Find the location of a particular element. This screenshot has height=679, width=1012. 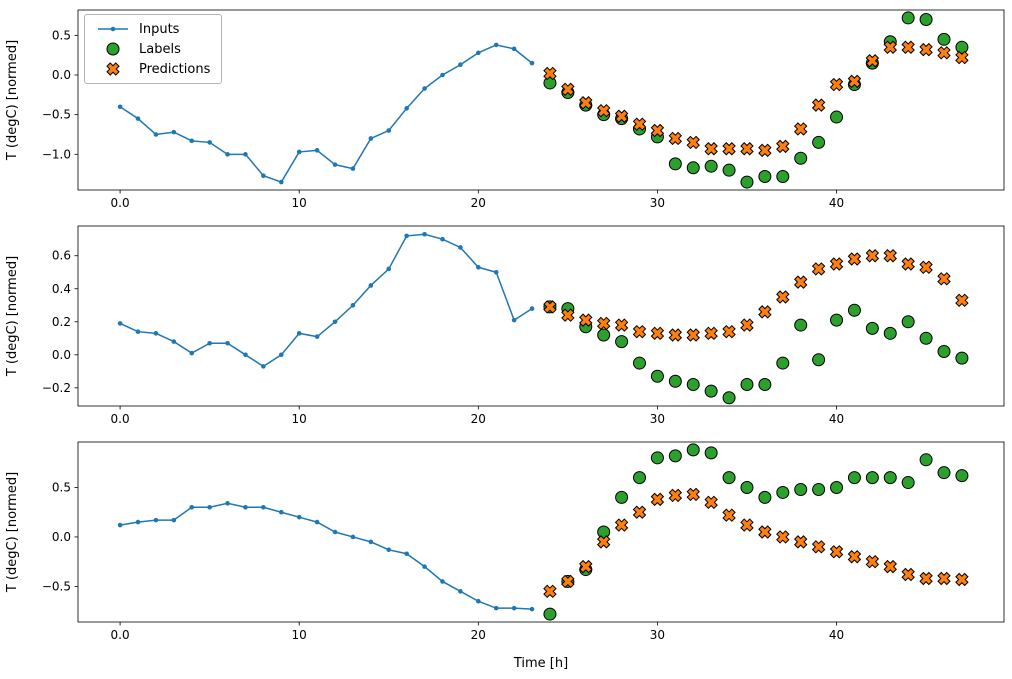

y-tick-label: 0.4 is located at coordinates (61, 289).